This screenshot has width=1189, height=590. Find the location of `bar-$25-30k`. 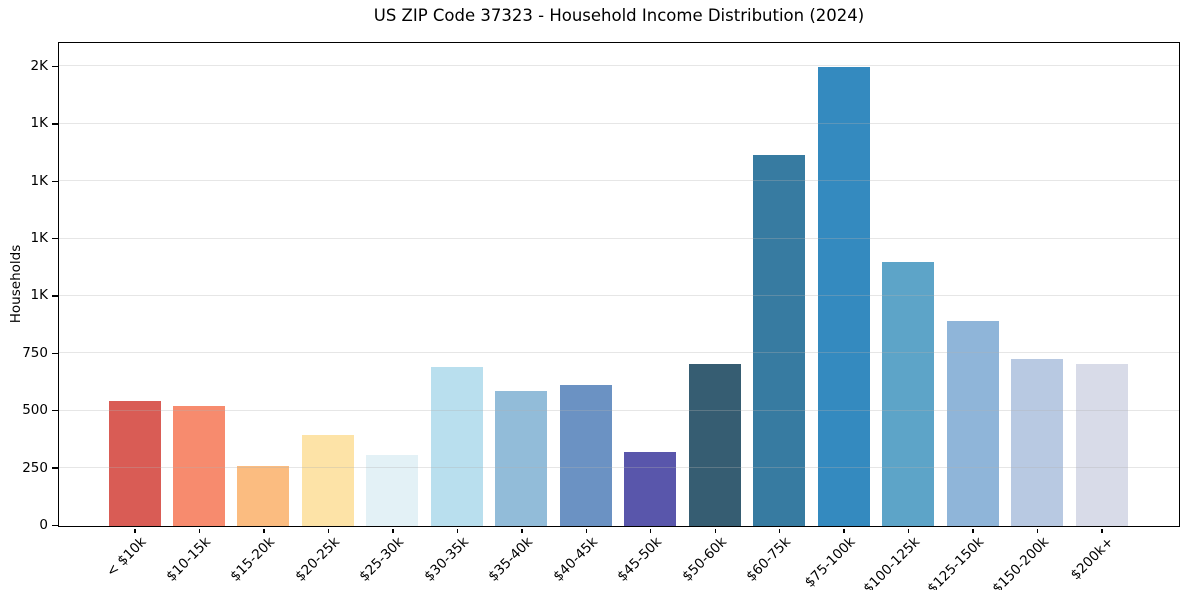

bar-$25-30k is located at coordinates (392, 490).